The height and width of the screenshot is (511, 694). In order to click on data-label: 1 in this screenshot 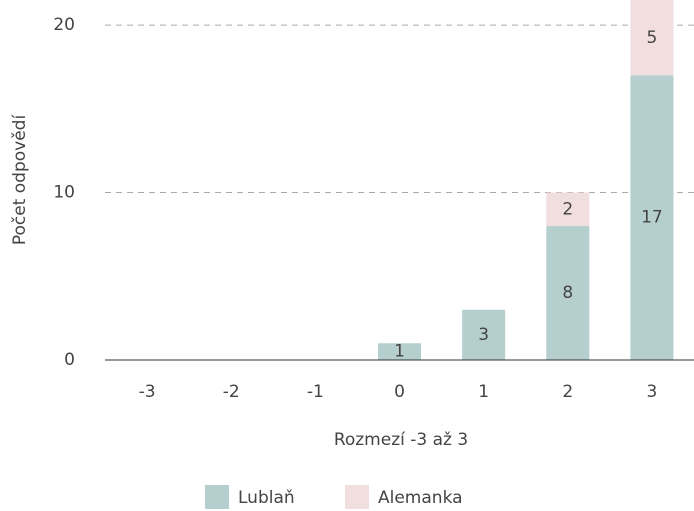, I will do `click(399, 352)`.